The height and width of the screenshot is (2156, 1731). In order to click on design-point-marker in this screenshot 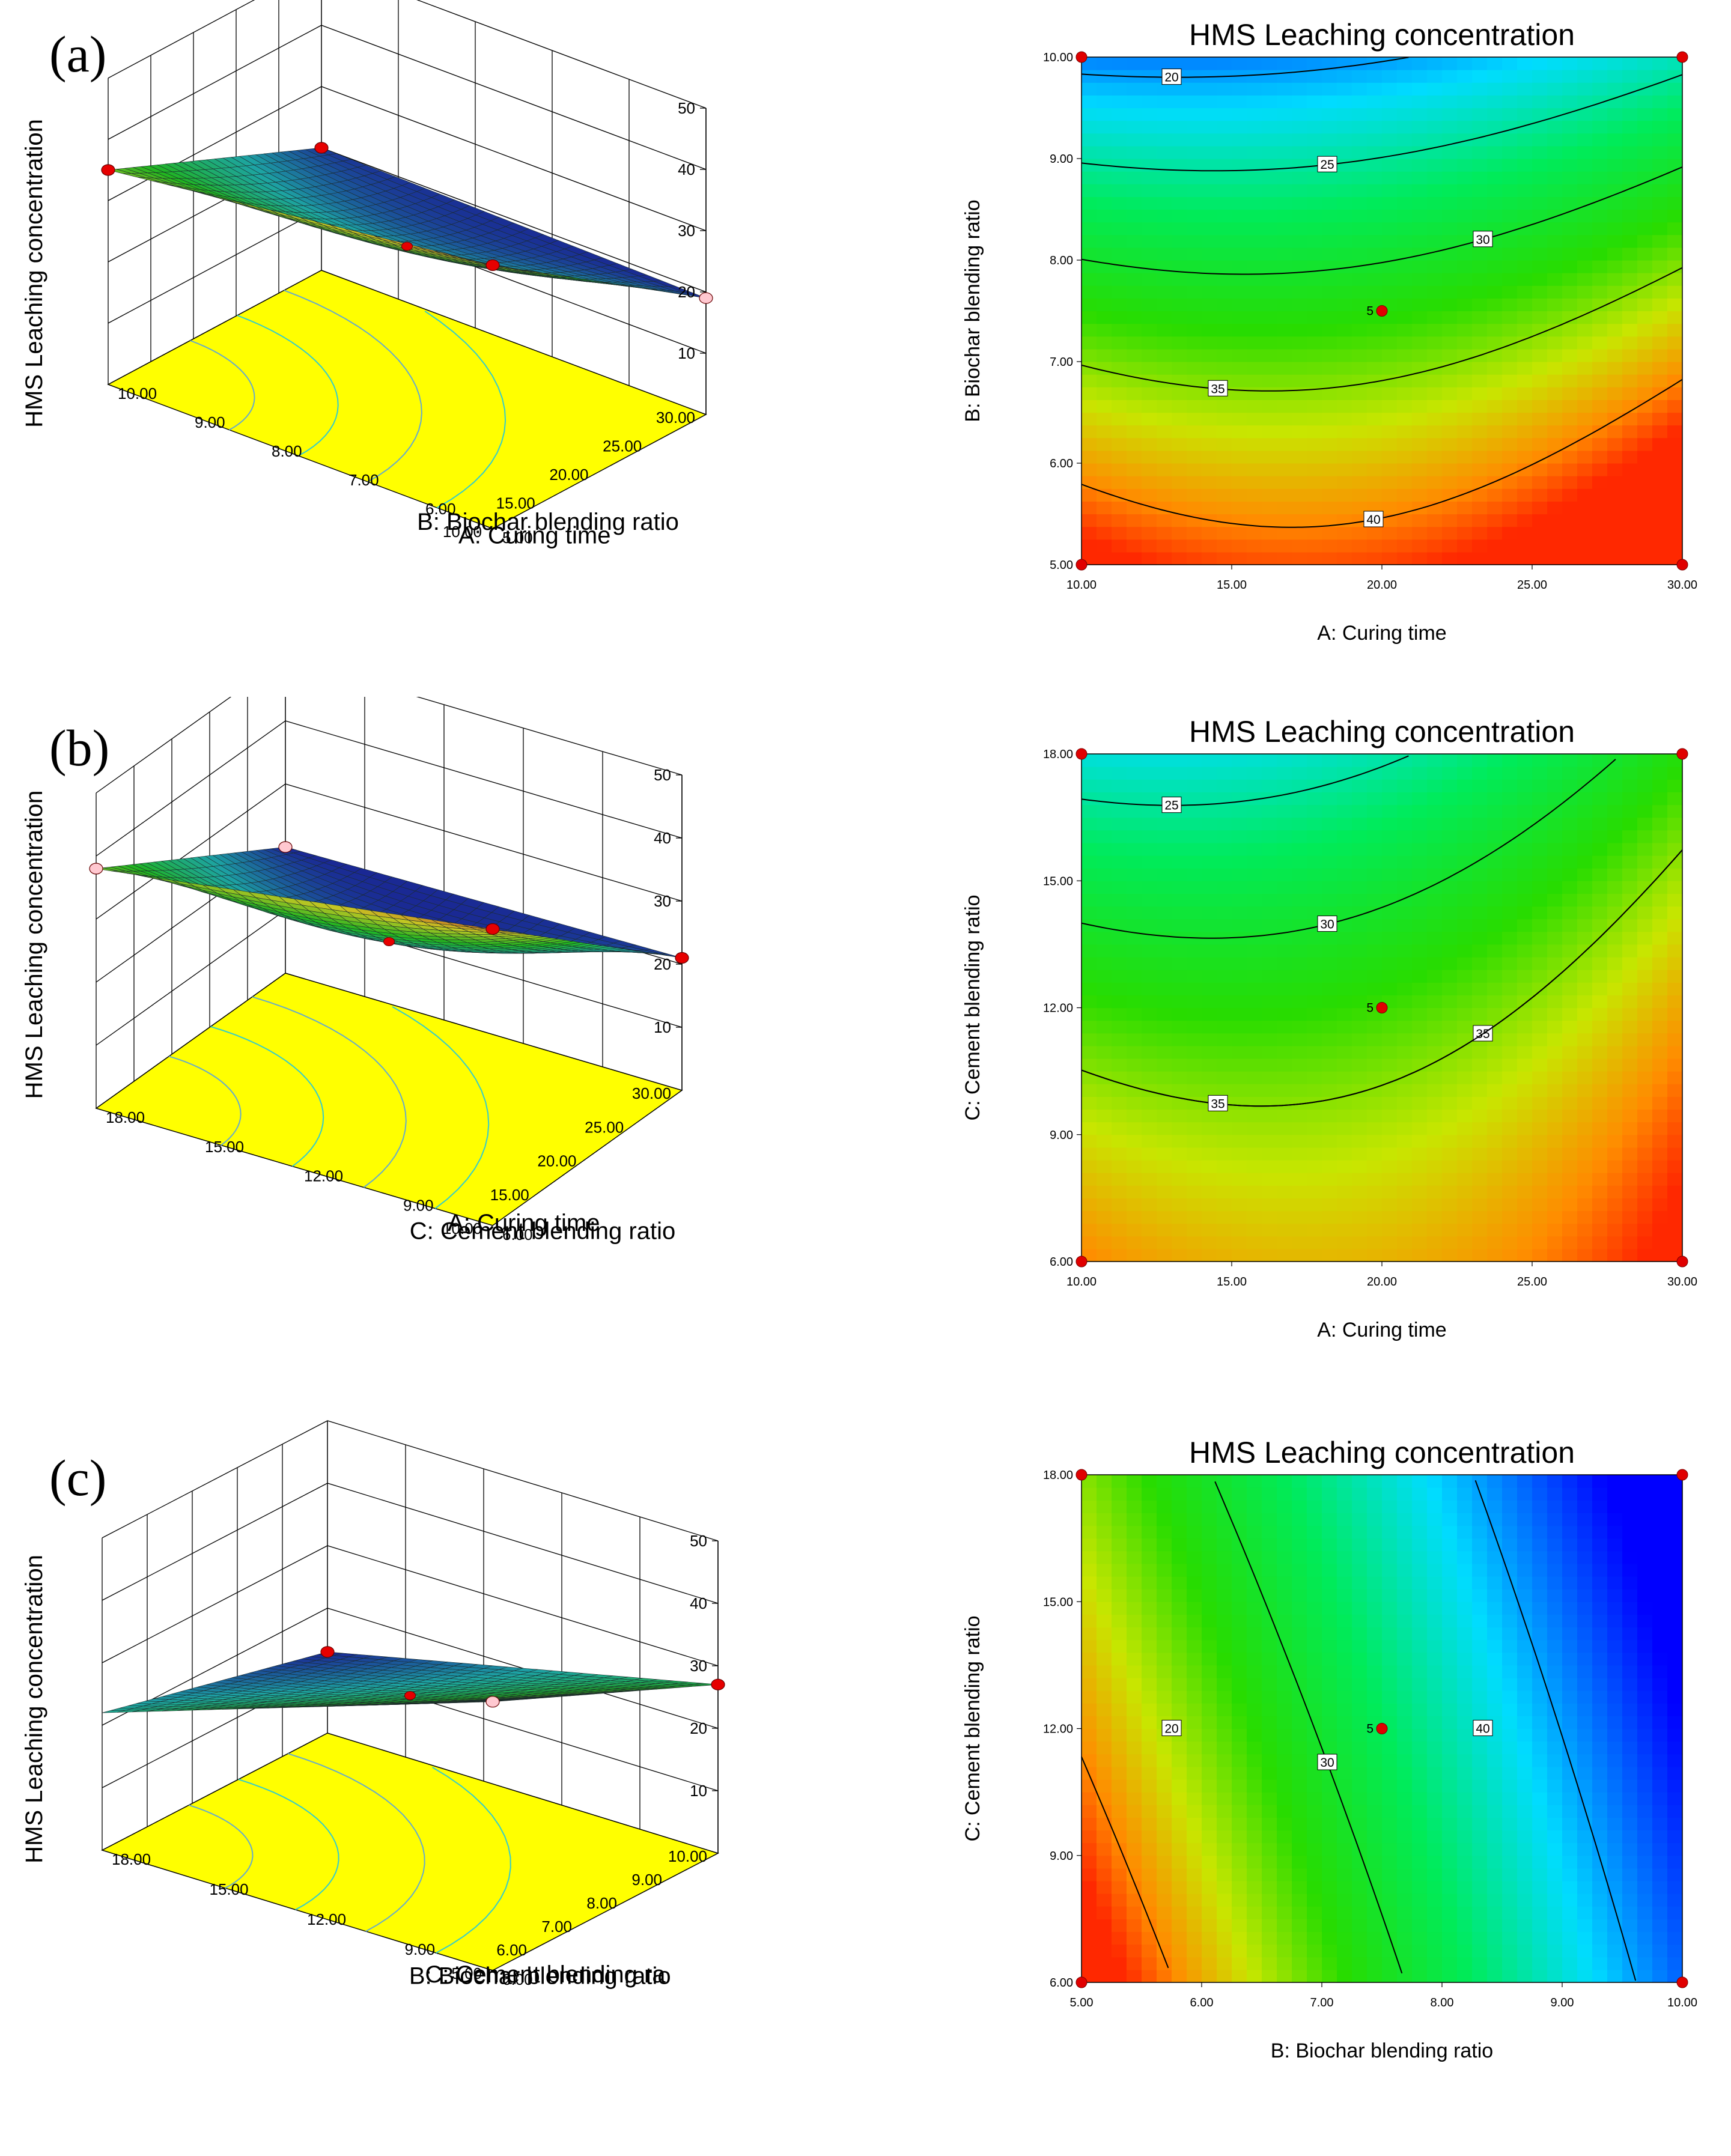, I will do `click(285, 847)`.